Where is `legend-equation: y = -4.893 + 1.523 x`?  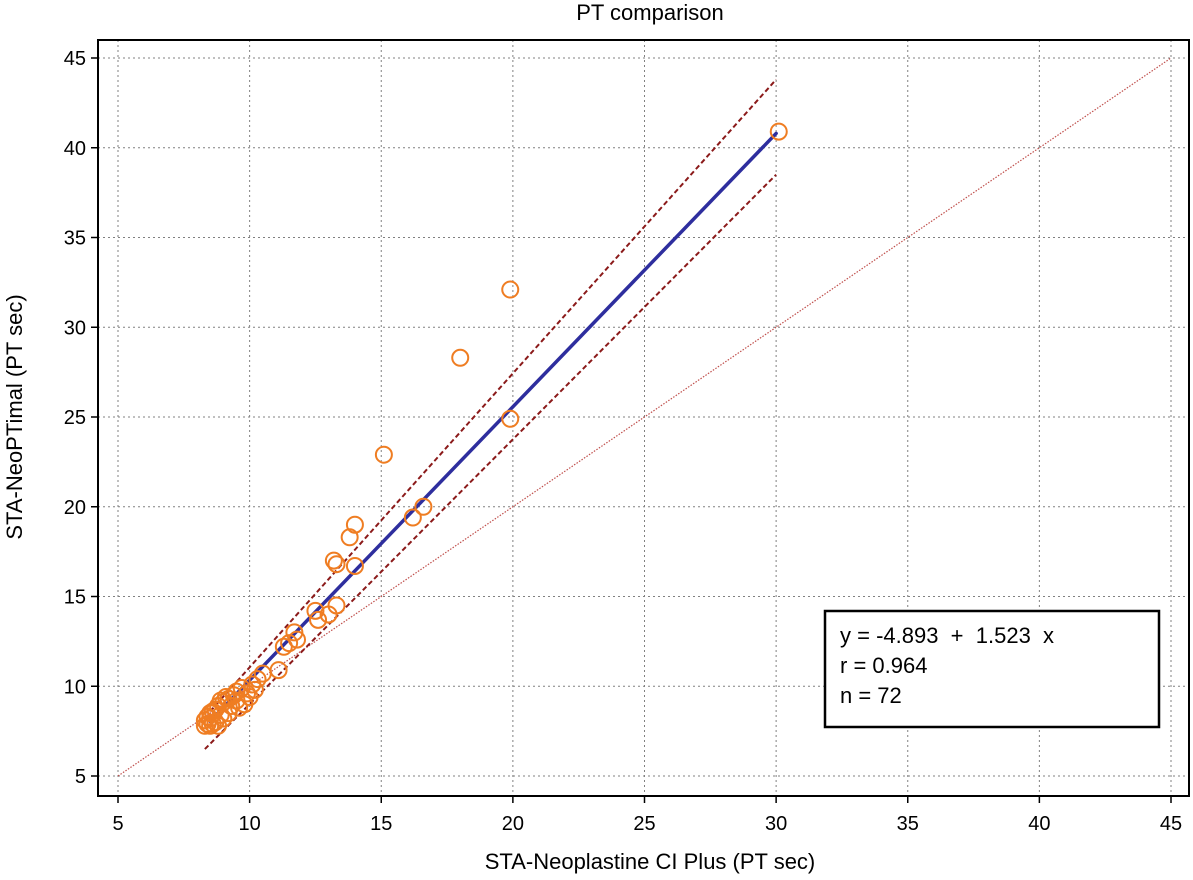 legend-equation: y = -4.893 + 1.523 x is located at coordinates (947, 635).